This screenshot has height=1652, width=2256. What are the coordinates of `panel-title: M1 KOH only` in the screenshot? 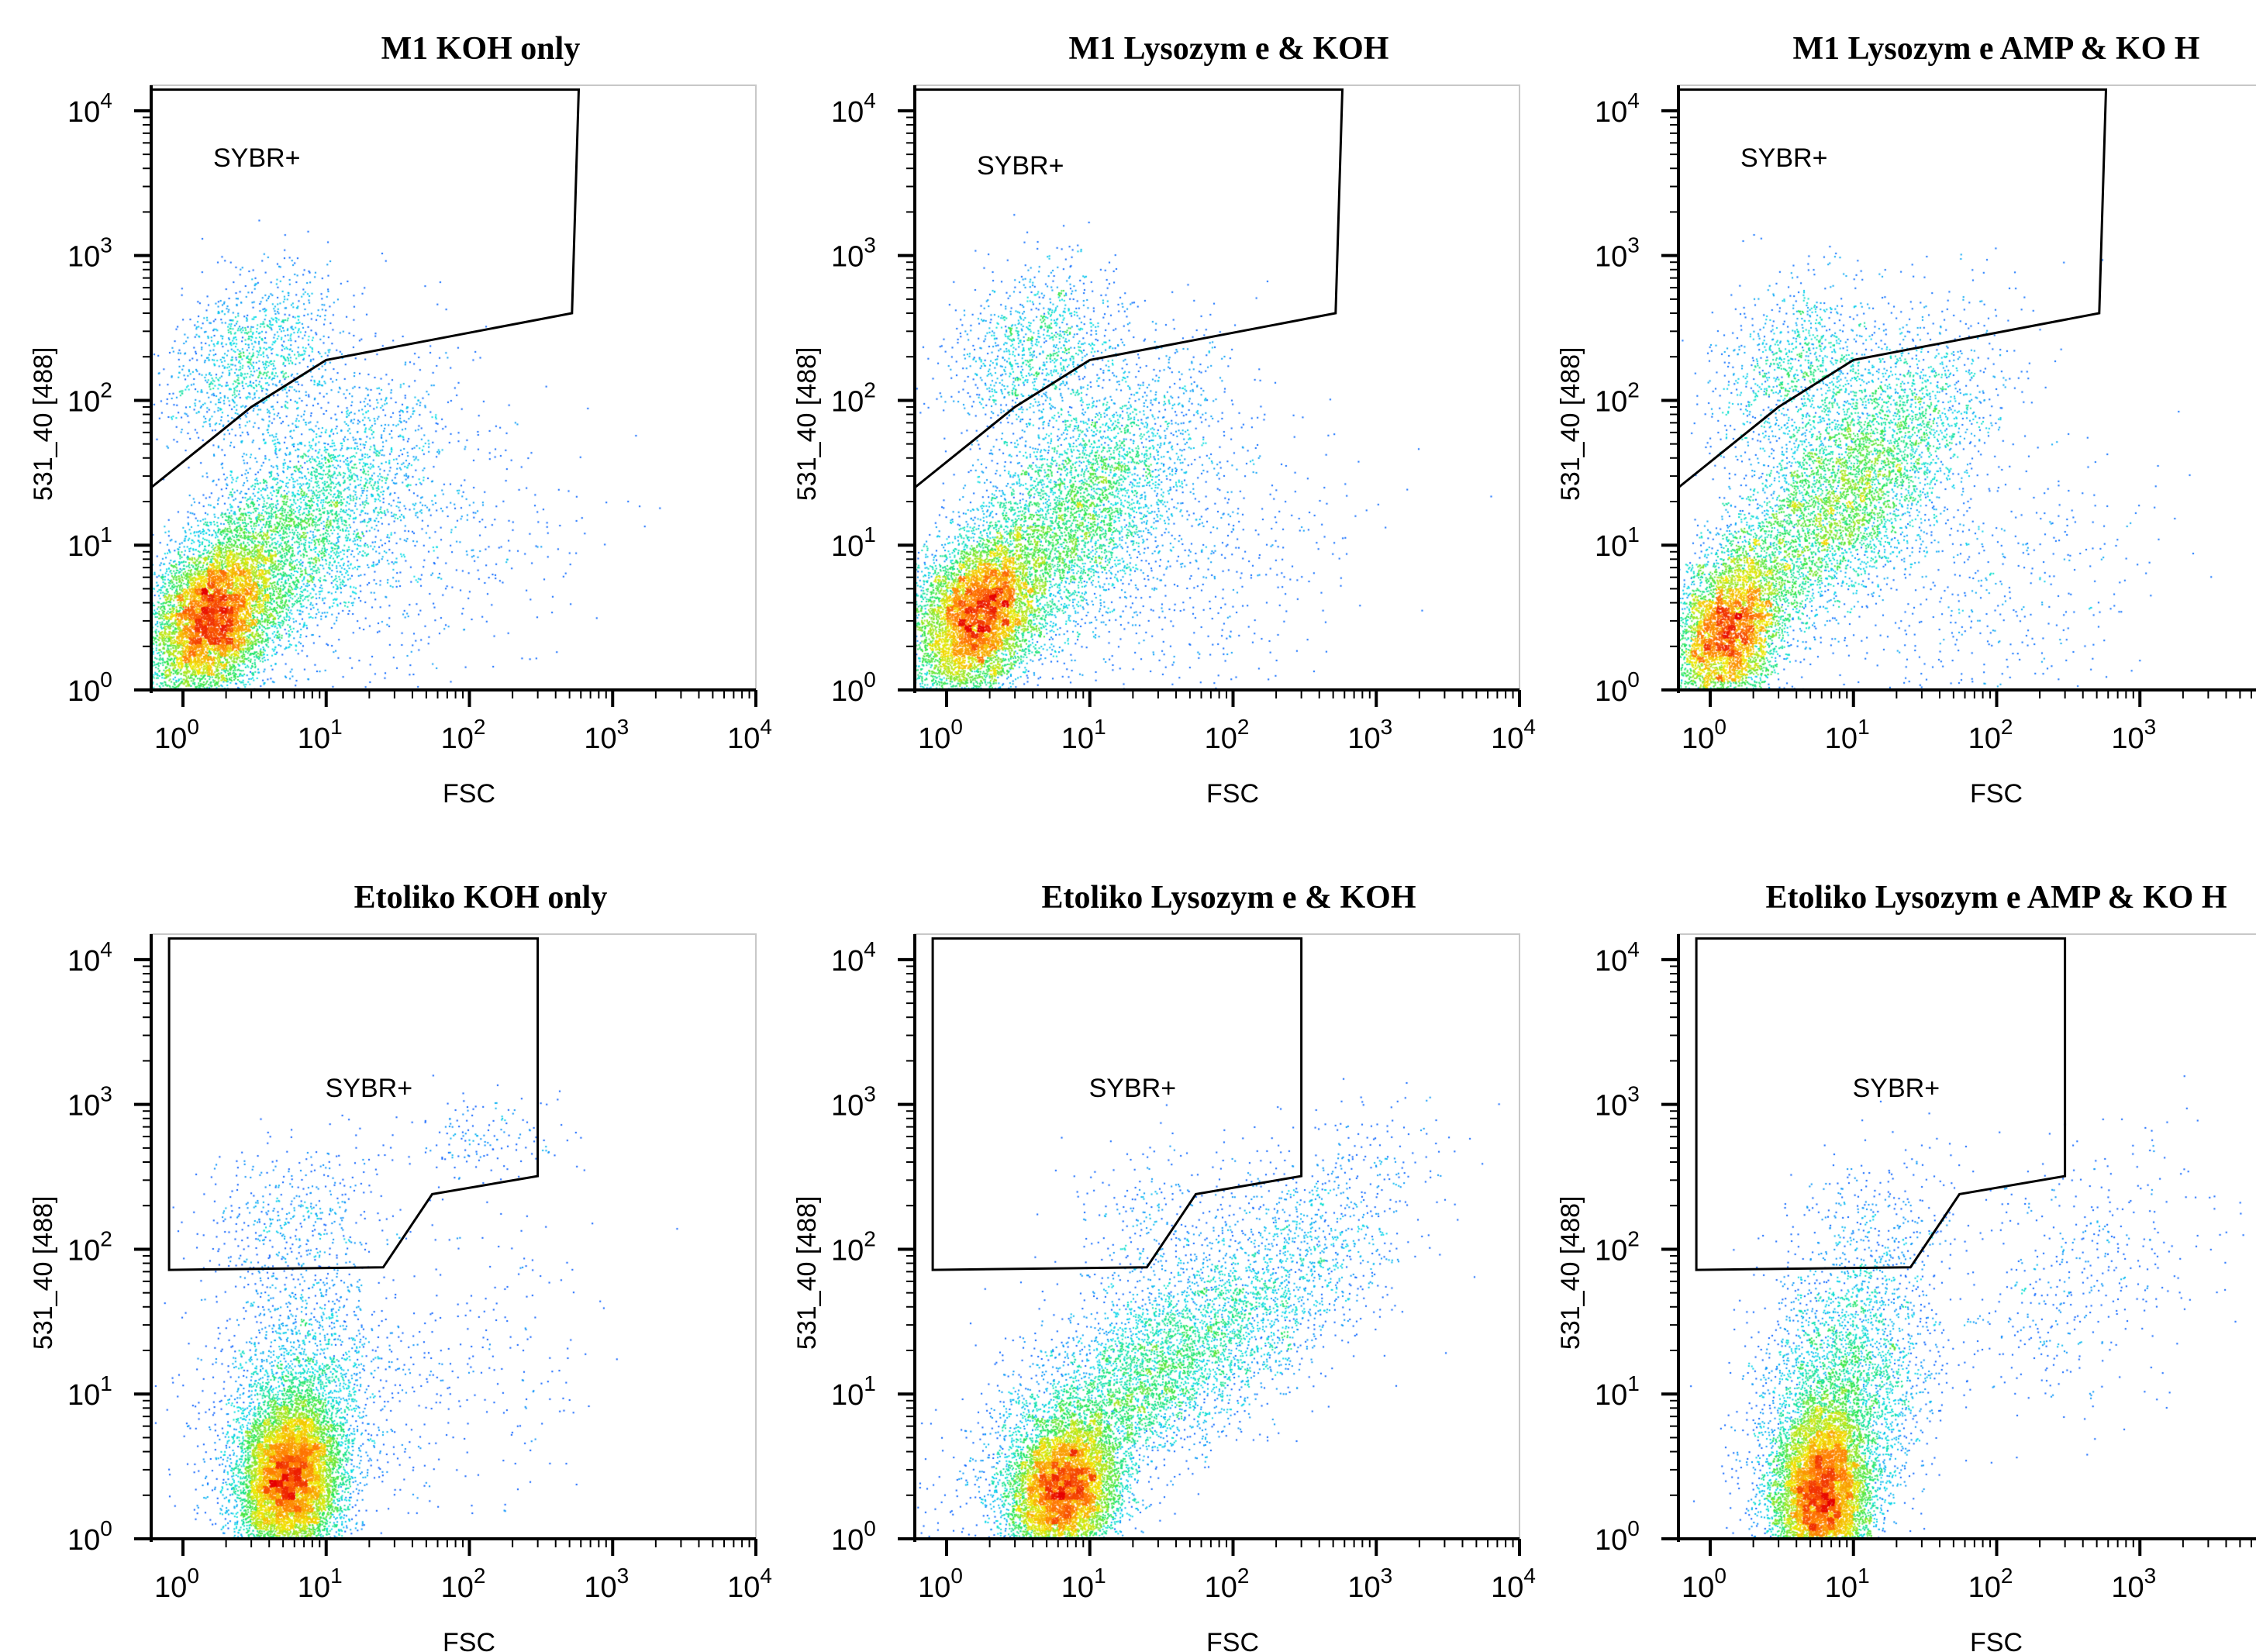 It's located at (481, 49).